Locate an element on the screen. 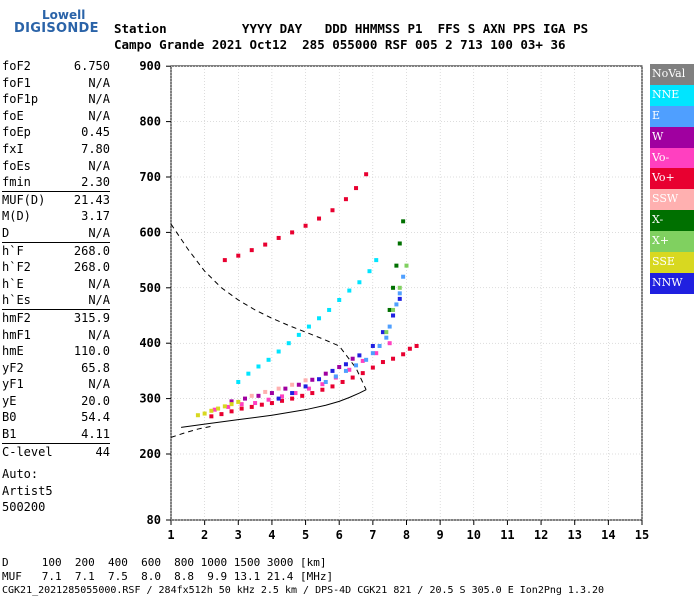  y-tick-label: 600 is located at coordinates (150, 232).